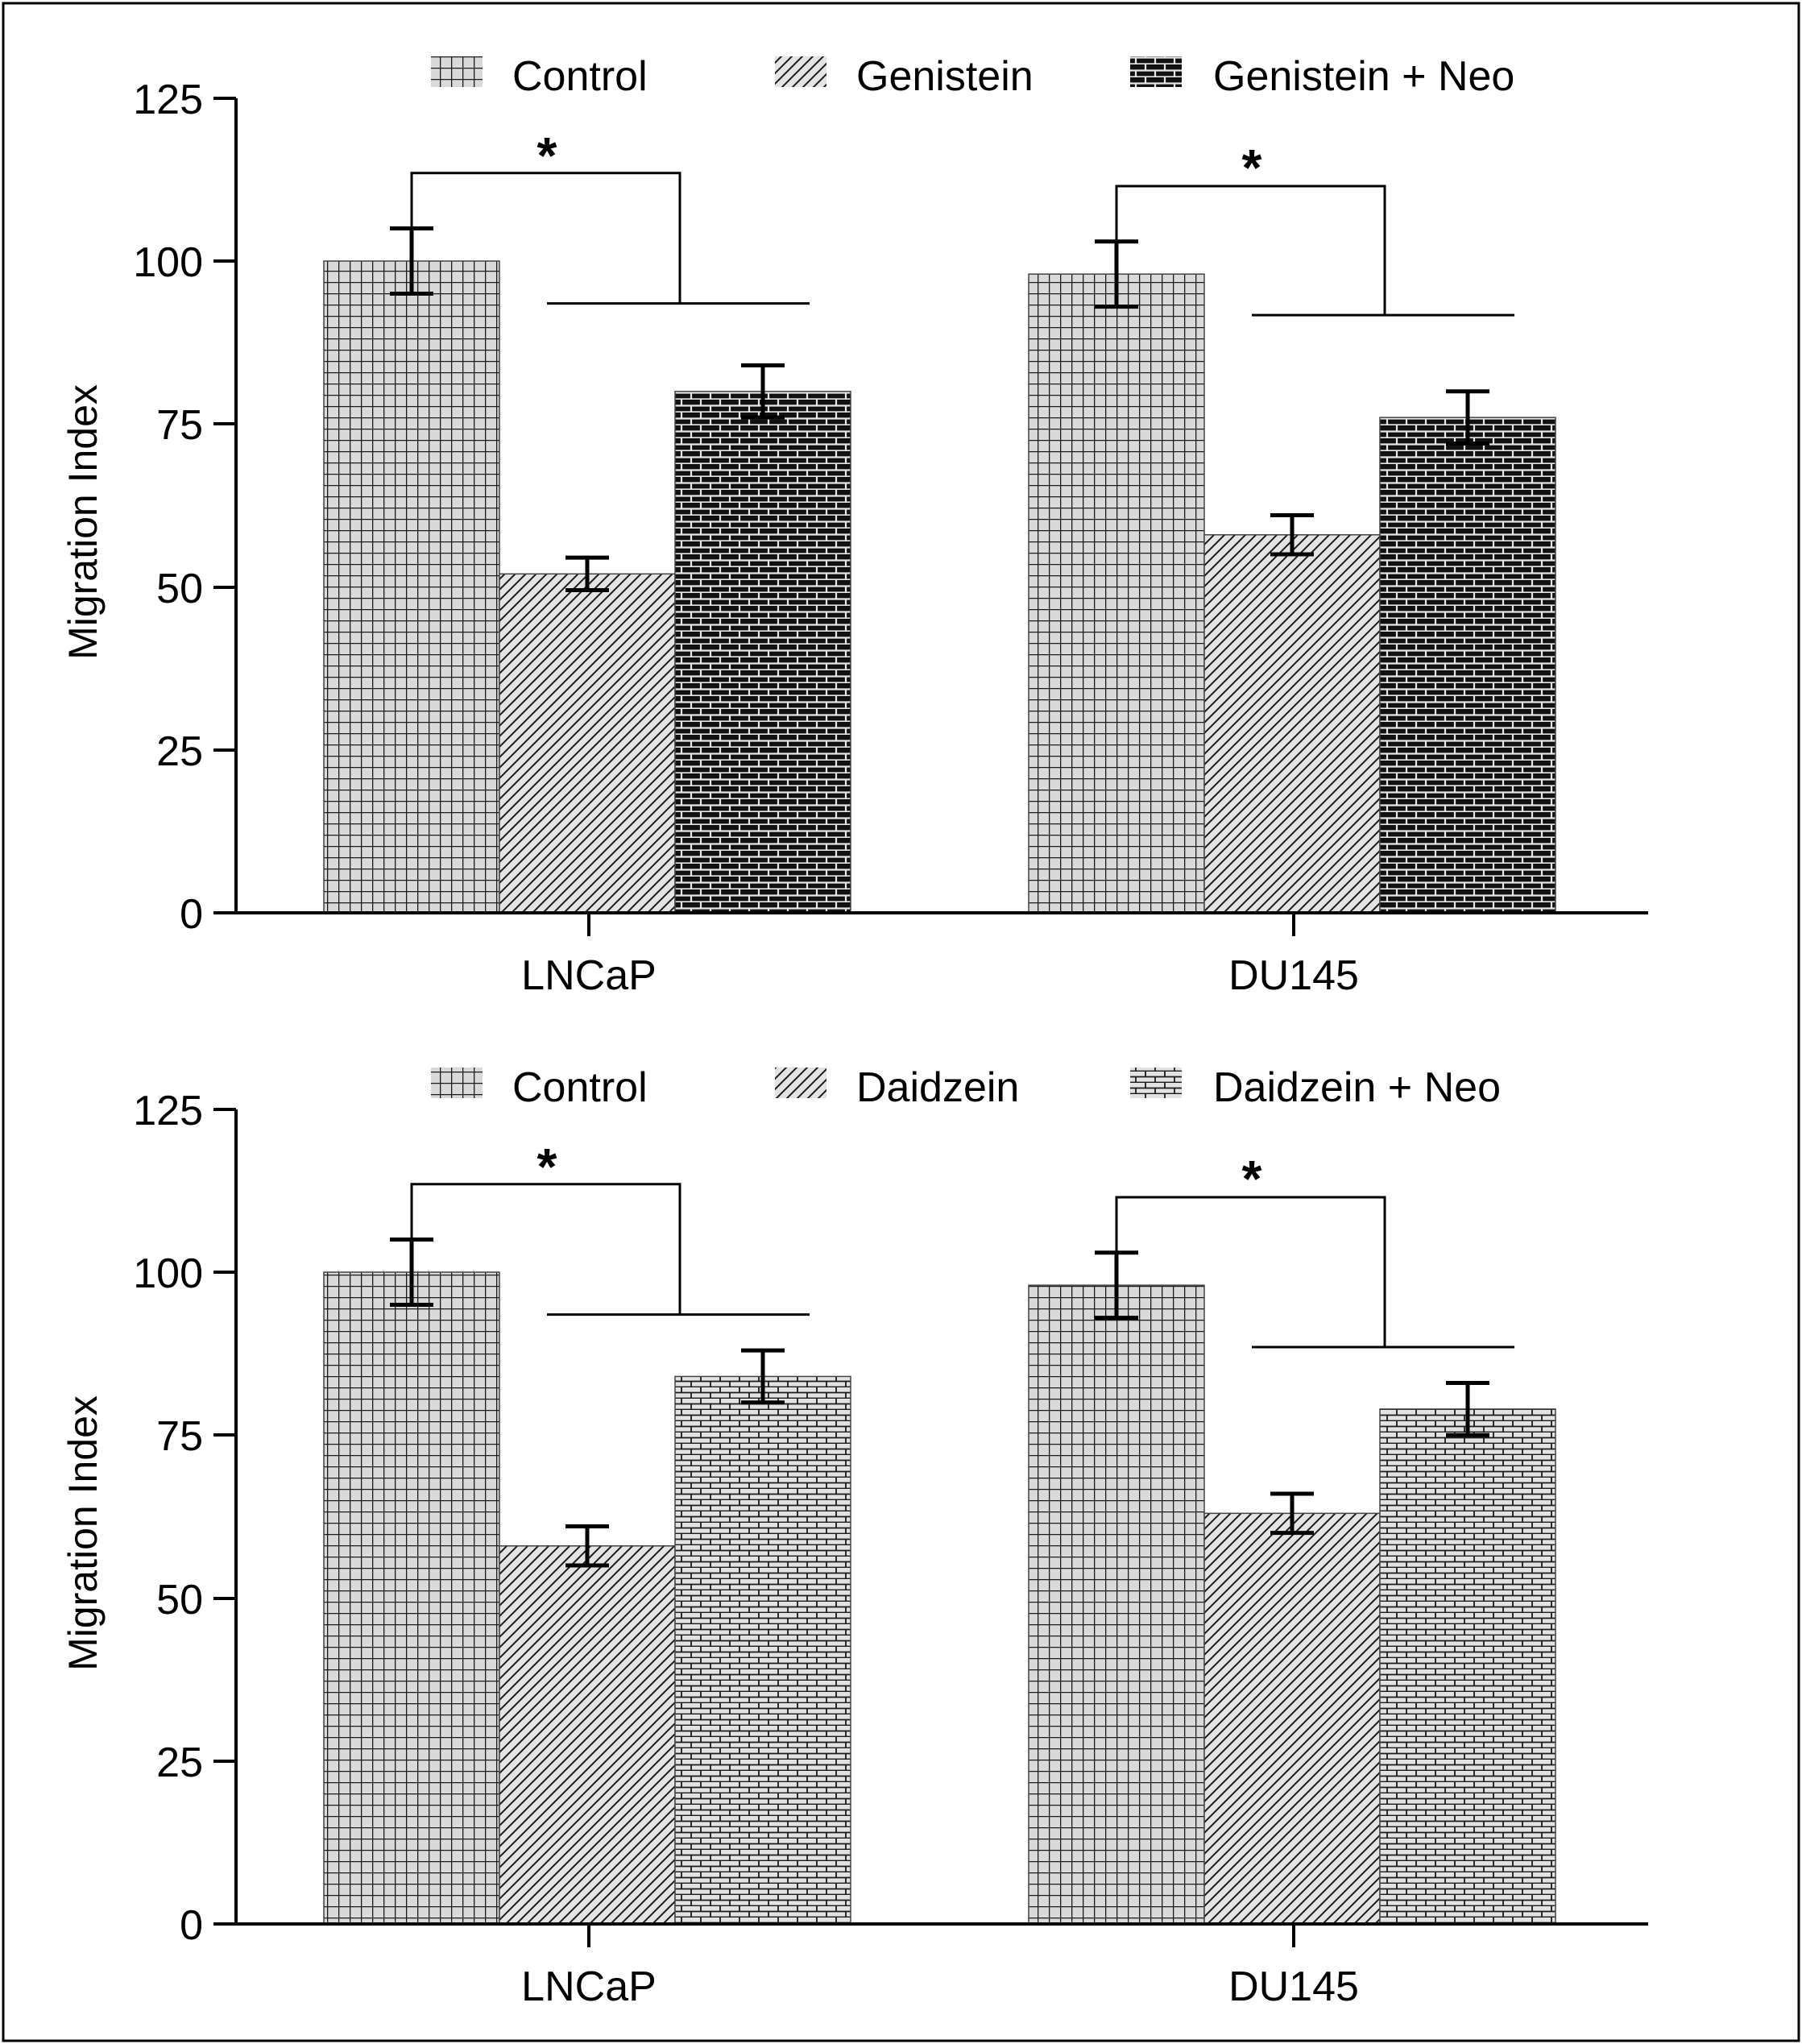 This screenshot has height=2044, width=1802. Describe the element at coordinates (1467, 1409) in the screenshot. I see `error-bar-du145-daidzein-neo` at that location.